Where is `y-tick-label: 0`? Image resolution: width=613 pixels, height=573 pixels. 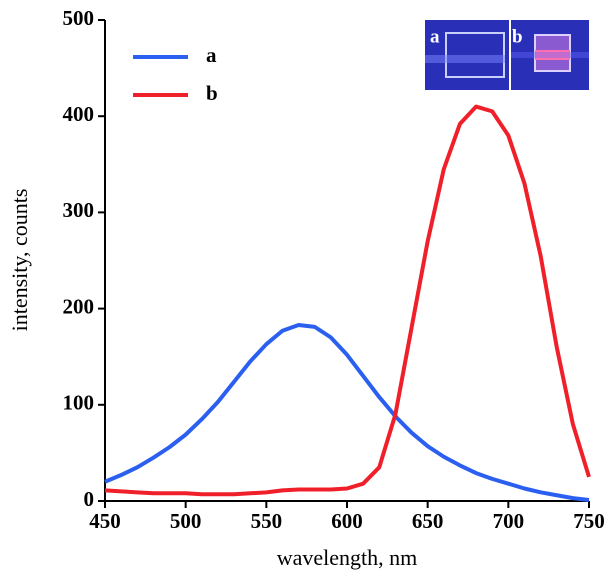
y-tick-label: 0 is located at coordinates (89, 499).